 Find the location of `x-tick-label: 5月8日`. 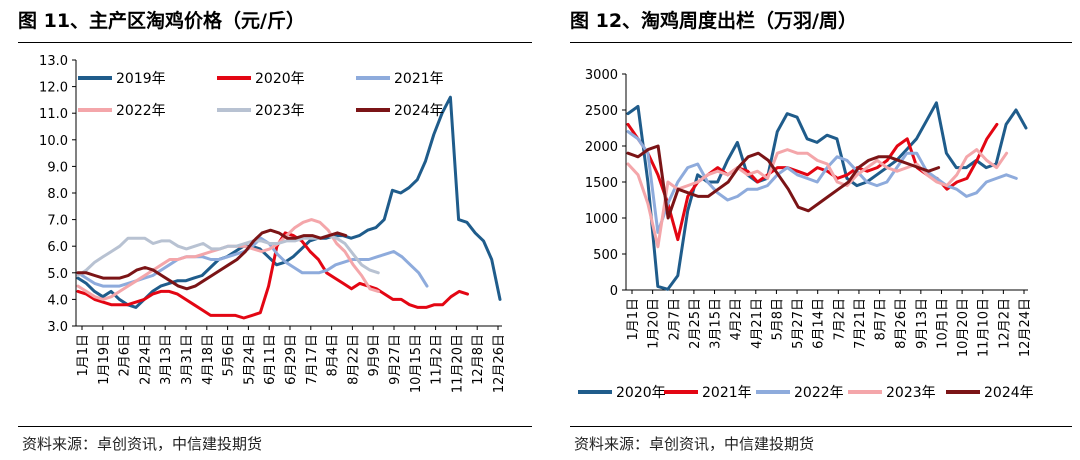

x-tick-label: 5月8日 is located at coordinates (777, 319).